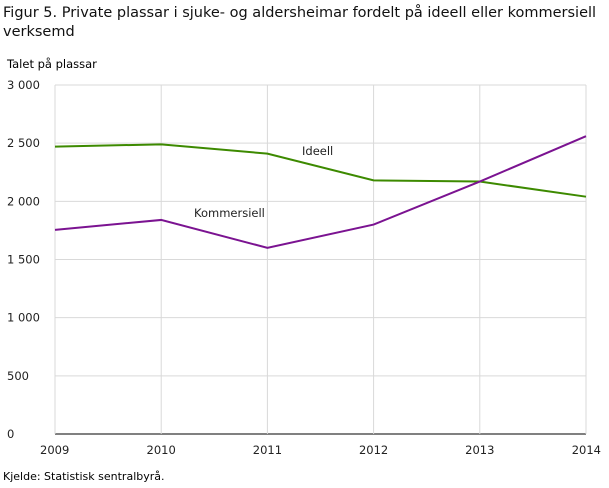  What do you see at coordinates (10, 434) in the screenshot?
I see `y-tick-label: 0` at bounding box center [10, 434].